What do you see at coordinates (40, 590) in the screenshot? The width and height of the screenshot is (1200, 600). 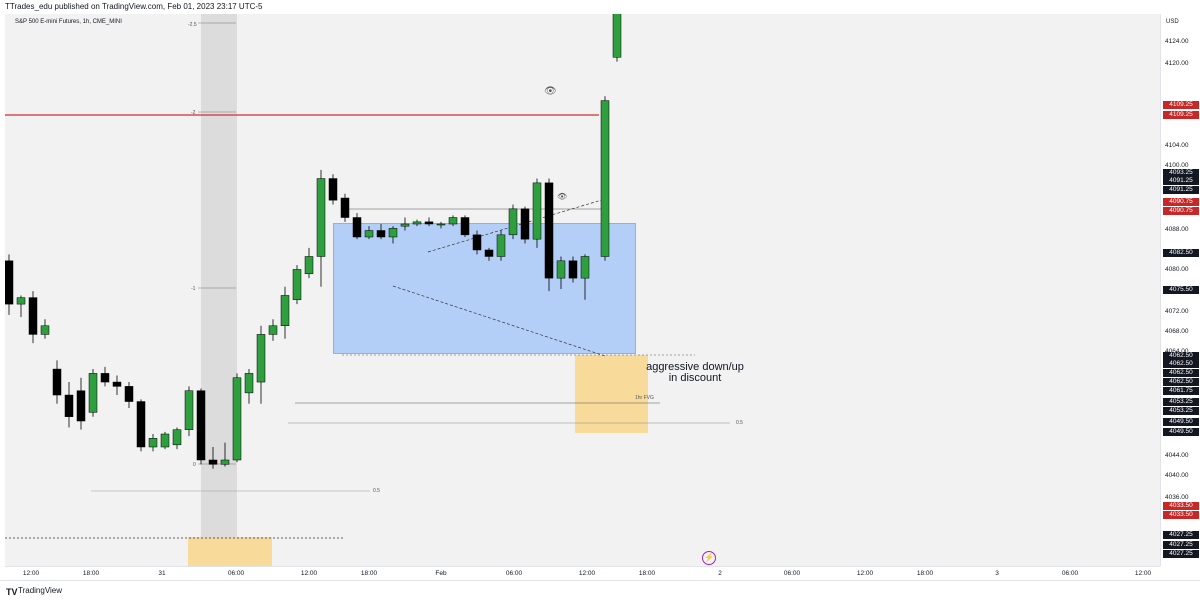 I see `brand-label: TradingView` at bounding box center [40, 590].